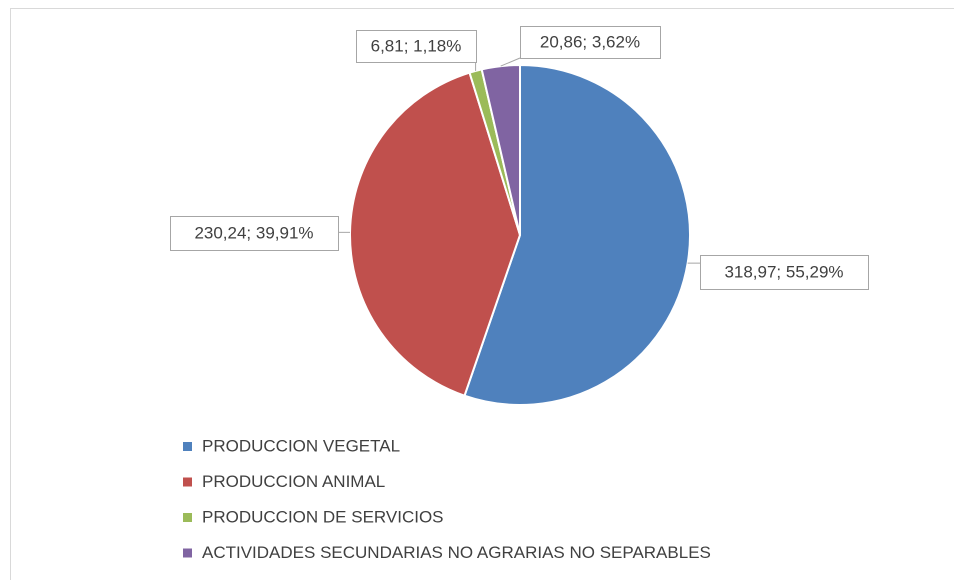 Image resolution: width=954 pixels, height=580 pixels. I want to click on leader-line, so click(510, 62).